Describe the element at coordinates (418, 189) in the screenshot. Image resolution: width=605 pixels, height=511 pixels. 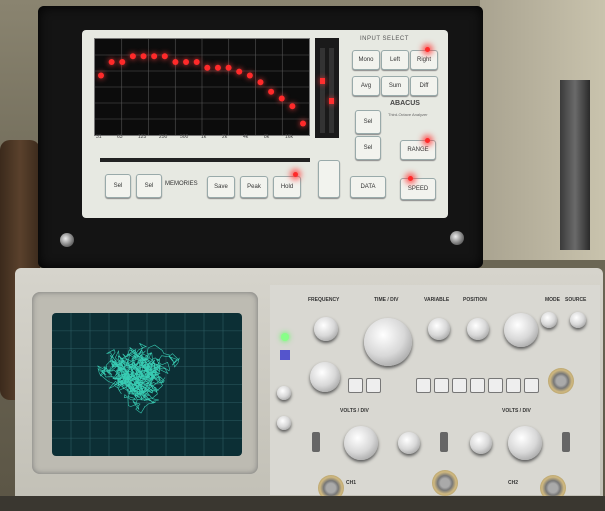
I see `speed-button: SPEED` at that location.